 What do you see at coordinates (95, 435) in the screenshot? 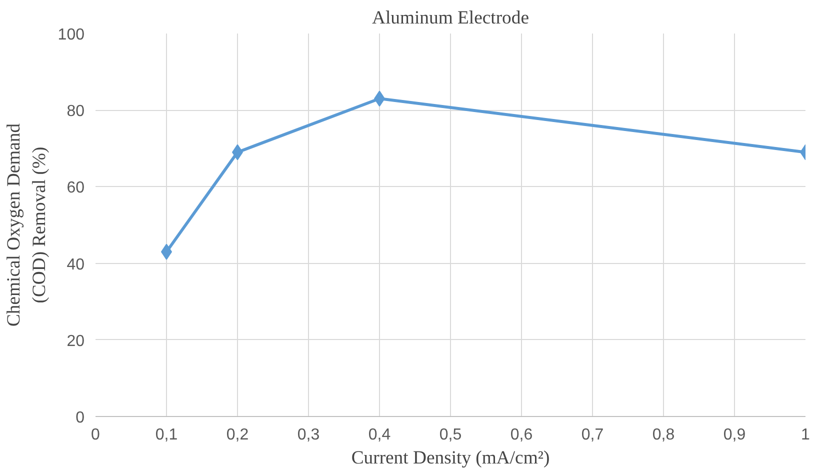
I see `x-tick-label: 0` at bounding box center [95, 435].